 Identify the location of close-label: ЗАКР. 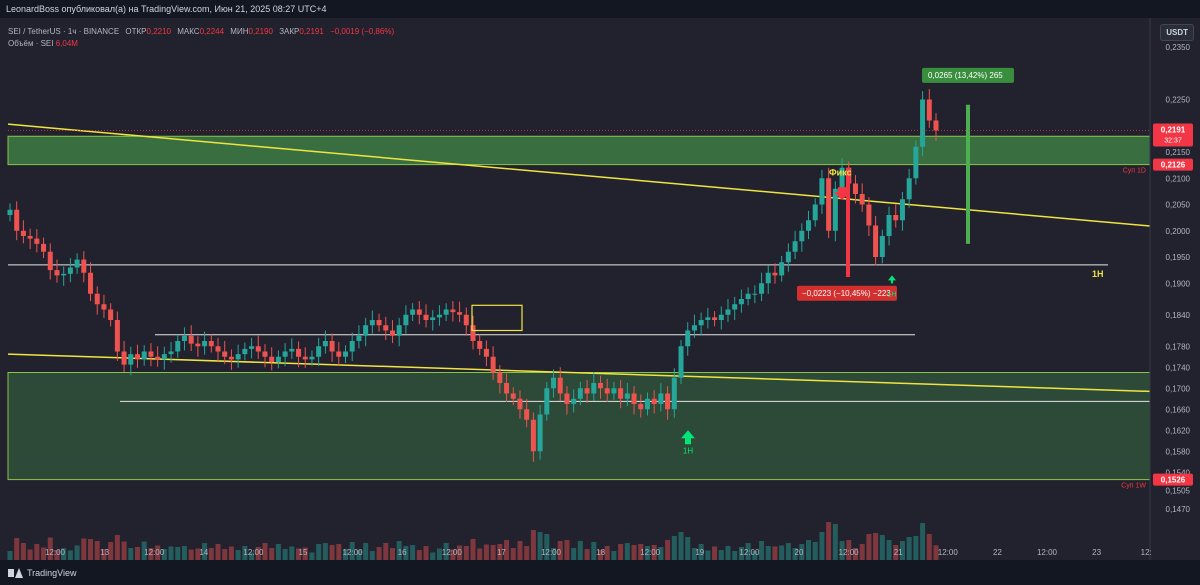
(289, 31).